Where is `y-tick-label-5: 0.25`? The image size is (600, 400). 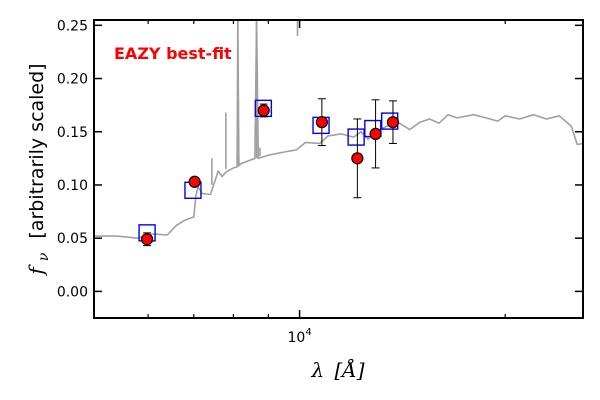
y-tick-label-5: 0.25 is located at coordinates (72, 26).